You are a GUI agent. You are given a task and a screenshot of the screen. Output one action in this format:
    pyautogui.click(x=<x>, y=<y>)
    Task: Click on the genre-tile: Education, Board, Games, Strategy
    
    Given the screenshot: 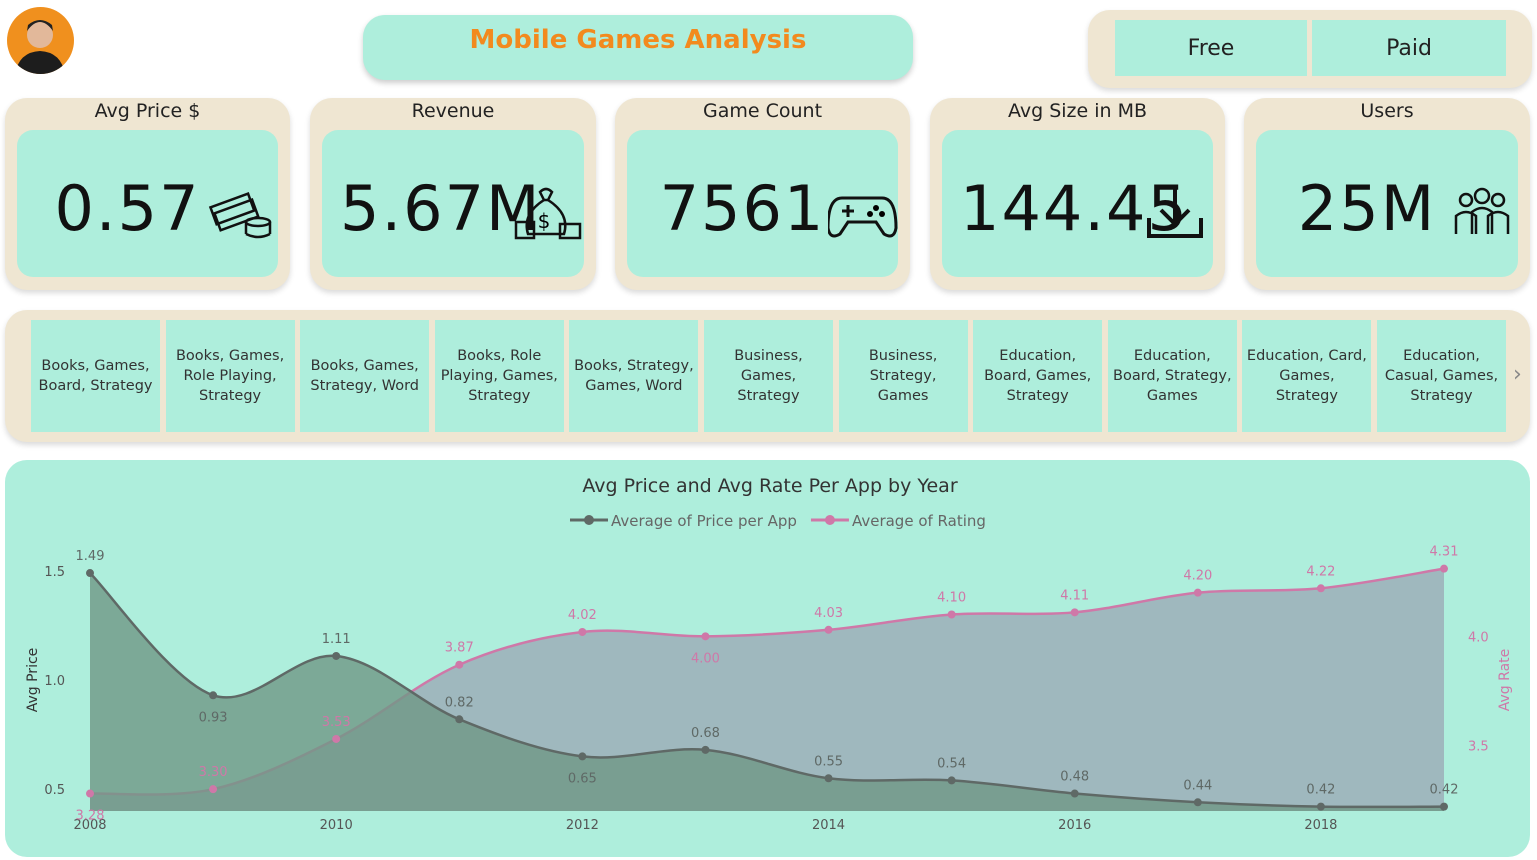 What is the action you would take?
    pyautogui.click(x=1038, y=376)
    